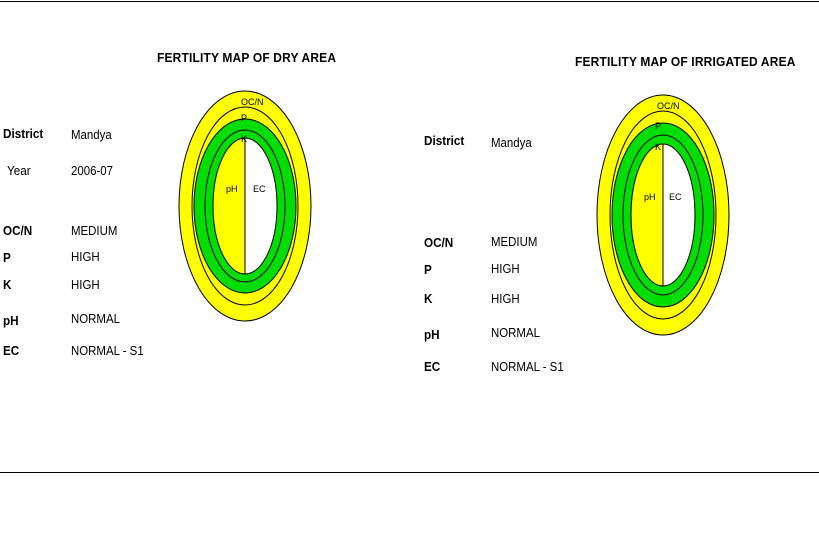 The image size is (819, 560). Describe the element at coordinates (409, 1) in the screenshot. I see `top-divider` at that location.